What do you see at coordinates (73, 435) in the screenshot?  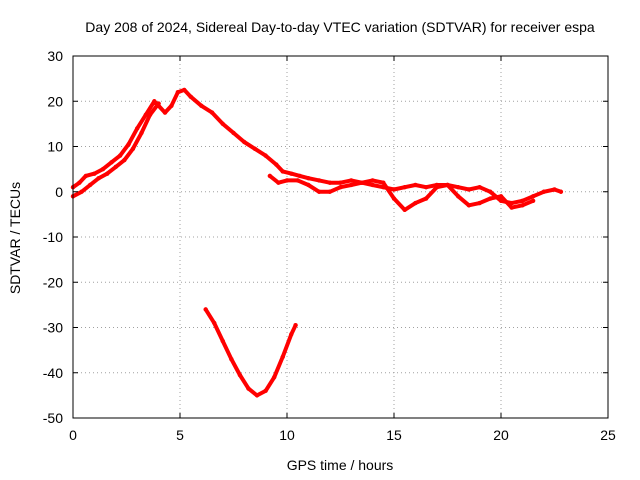 I see `x-tick-label: 0` at bounding box center [73, 435].